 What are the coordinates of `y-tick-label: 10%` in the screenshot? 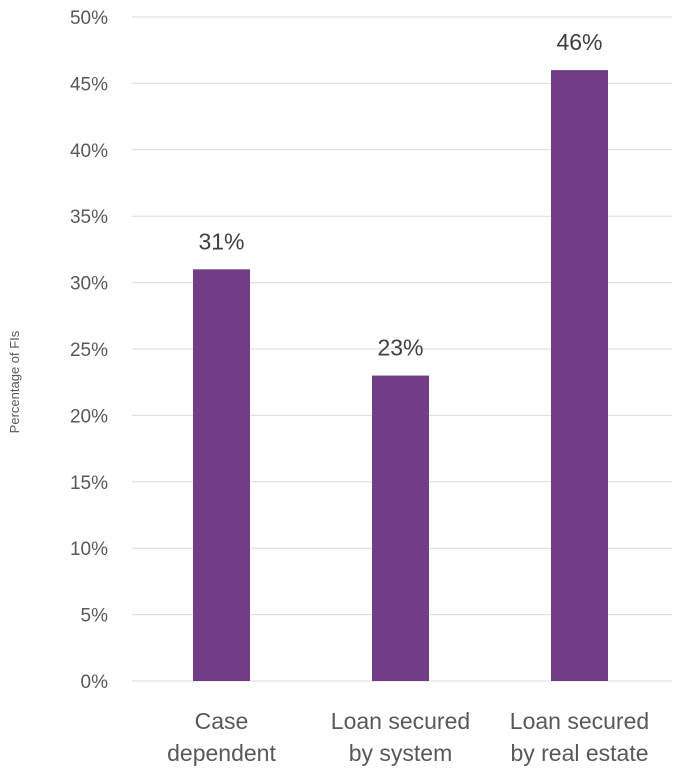 It's located at (89, 549).